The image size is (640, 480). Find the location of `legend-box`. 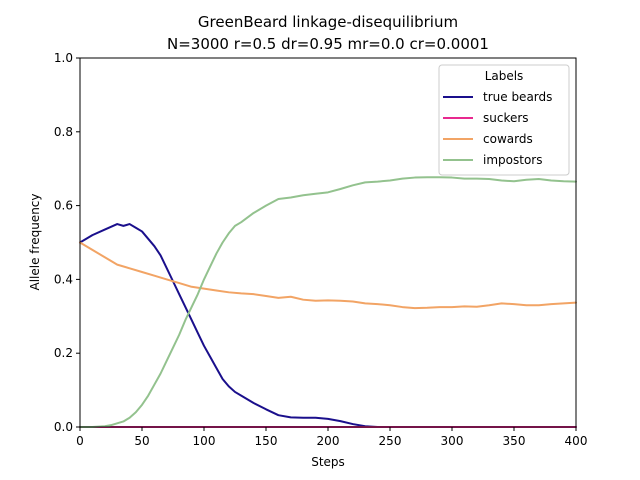

legend-box is located at coordinates (504, 120).